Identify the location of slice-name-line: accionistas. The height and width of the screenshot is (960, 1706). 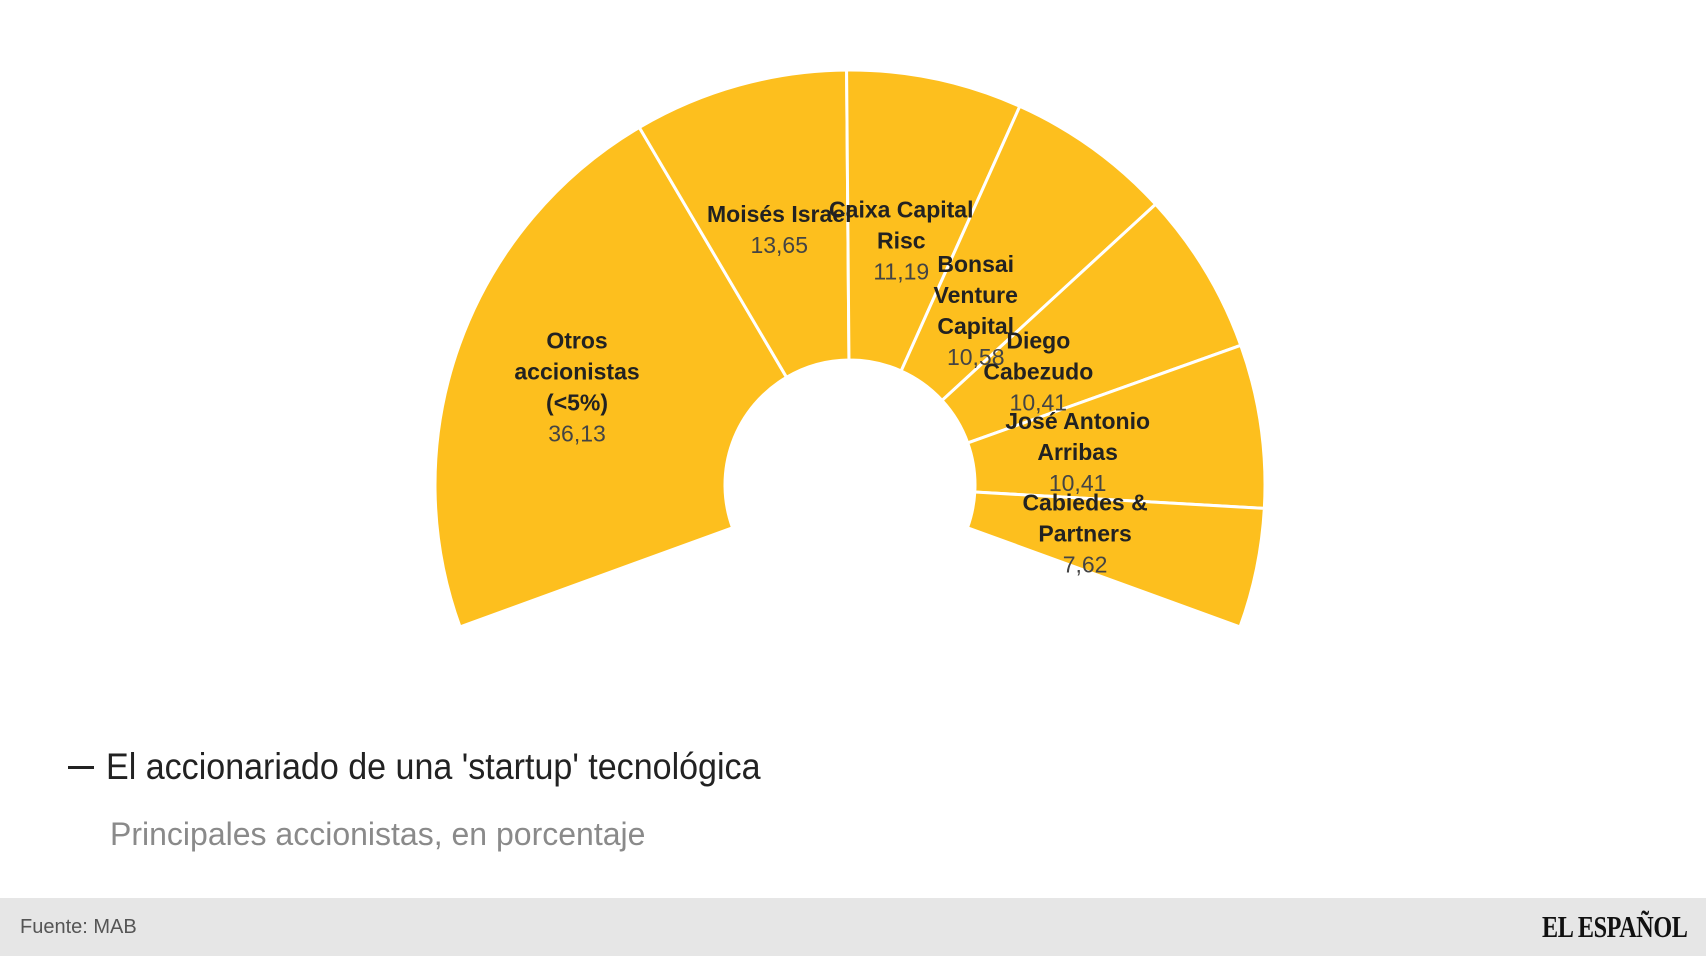
(576, 372).